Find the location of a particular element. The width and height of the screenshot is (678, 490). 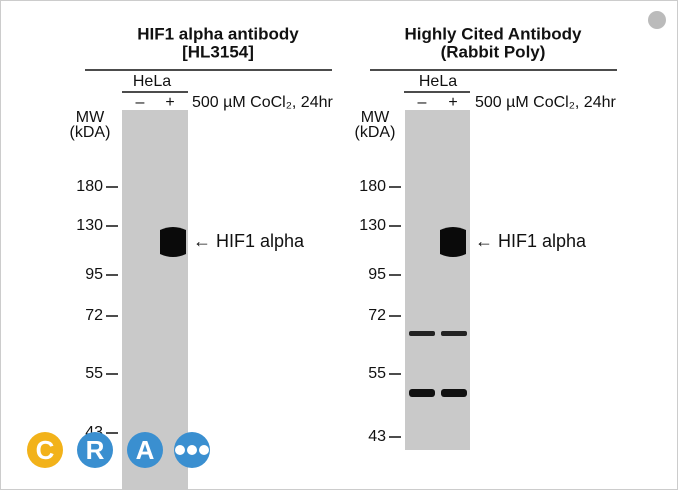

panel-title: HIF1 alpha antibody is located at coordinates (218, 33).